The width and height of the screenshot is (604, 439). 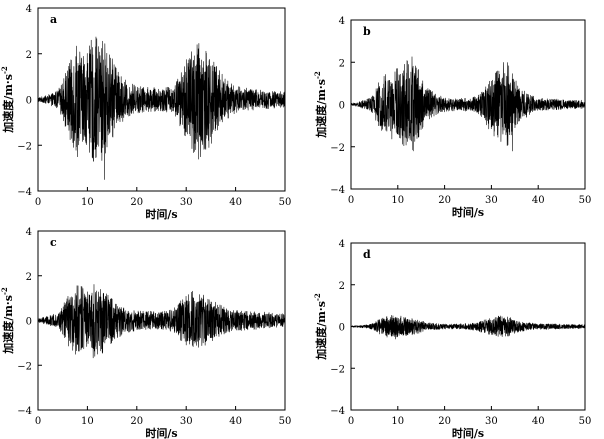 What do you see at coordinates (367, 254) in the screenshot?
I see `panel-label: d` at bounding box center [367, 254].